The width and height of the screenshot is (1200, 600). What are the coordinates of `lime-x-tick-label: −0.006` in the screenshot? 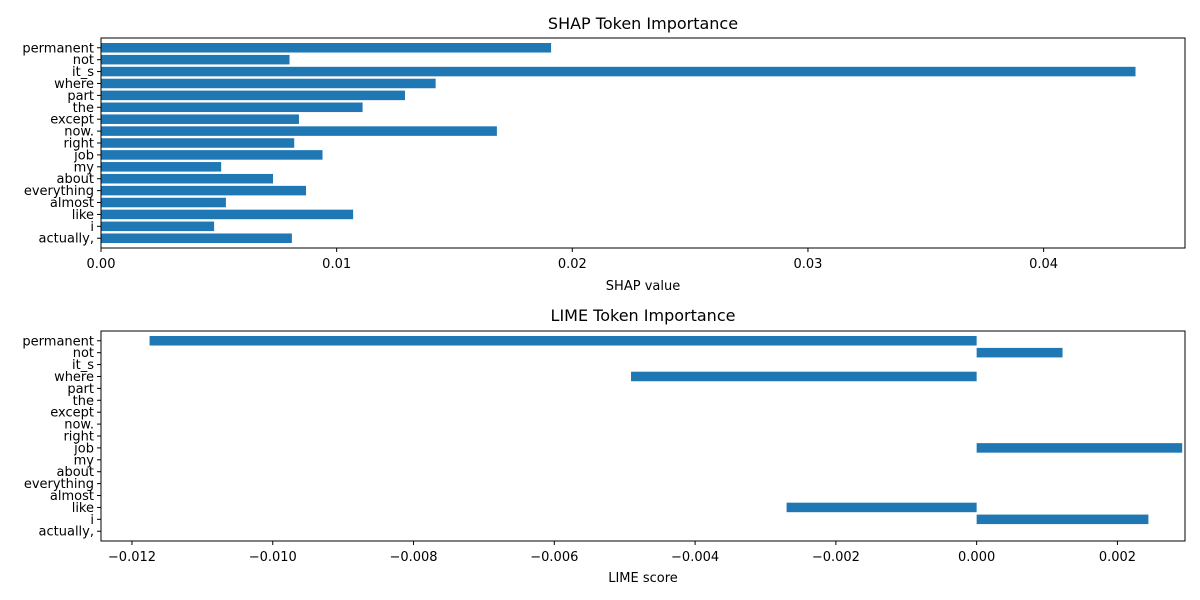 It's located at (554, 557).